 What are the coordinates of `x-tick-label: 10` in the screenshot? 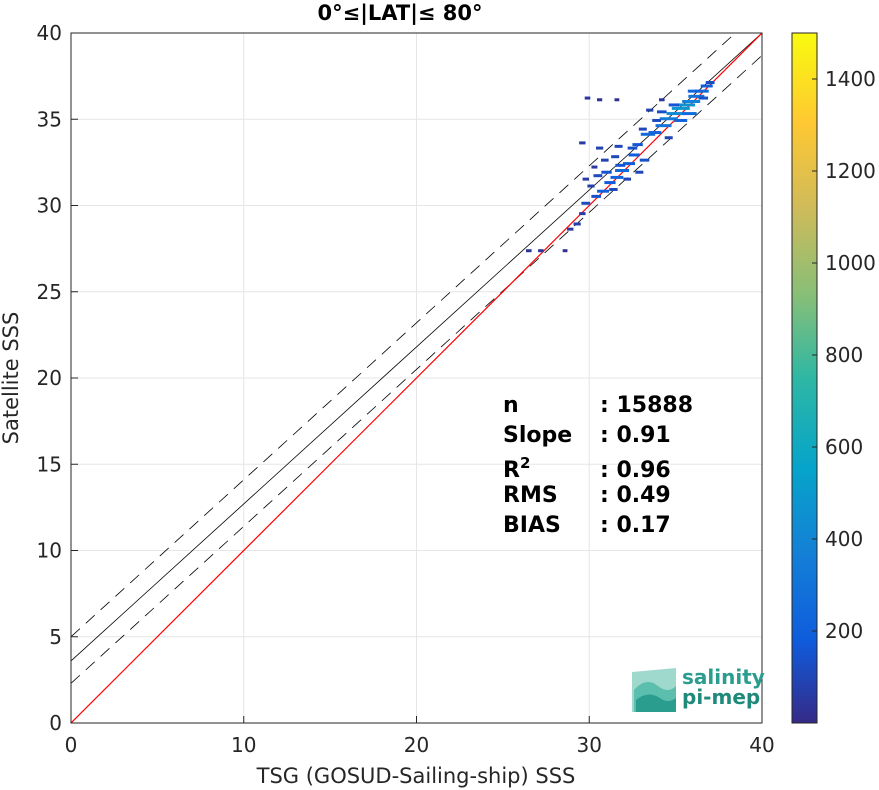 It's located at (243, 745).